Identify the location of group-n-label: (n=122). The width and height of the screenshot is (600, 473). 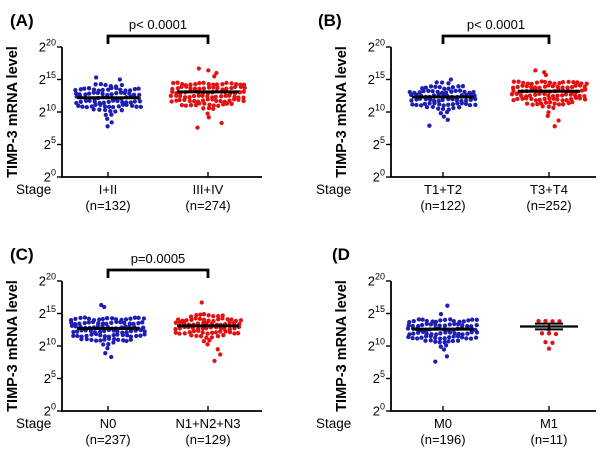
(442, 205).